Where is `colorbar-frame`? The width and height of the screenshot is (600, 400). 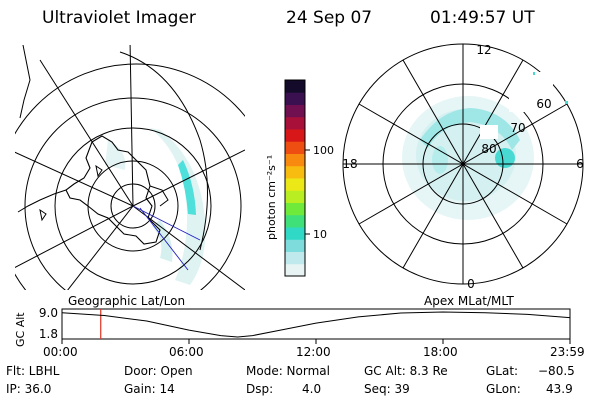 colorbar-frame is located at coordinates (295, 178).